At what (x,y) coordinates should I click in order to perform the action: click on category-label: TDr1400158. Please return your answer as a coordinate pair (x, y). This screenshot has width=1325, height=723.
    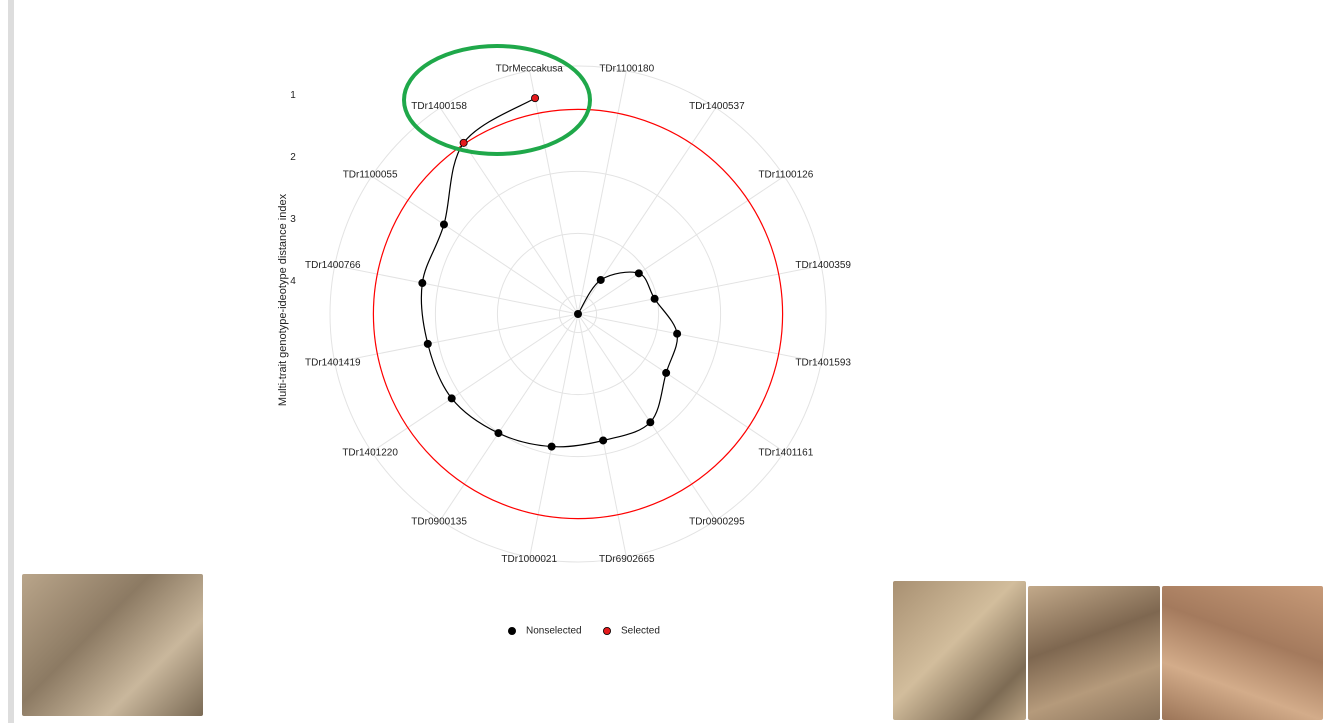
    Looking at the image, I should click on (439, 106).